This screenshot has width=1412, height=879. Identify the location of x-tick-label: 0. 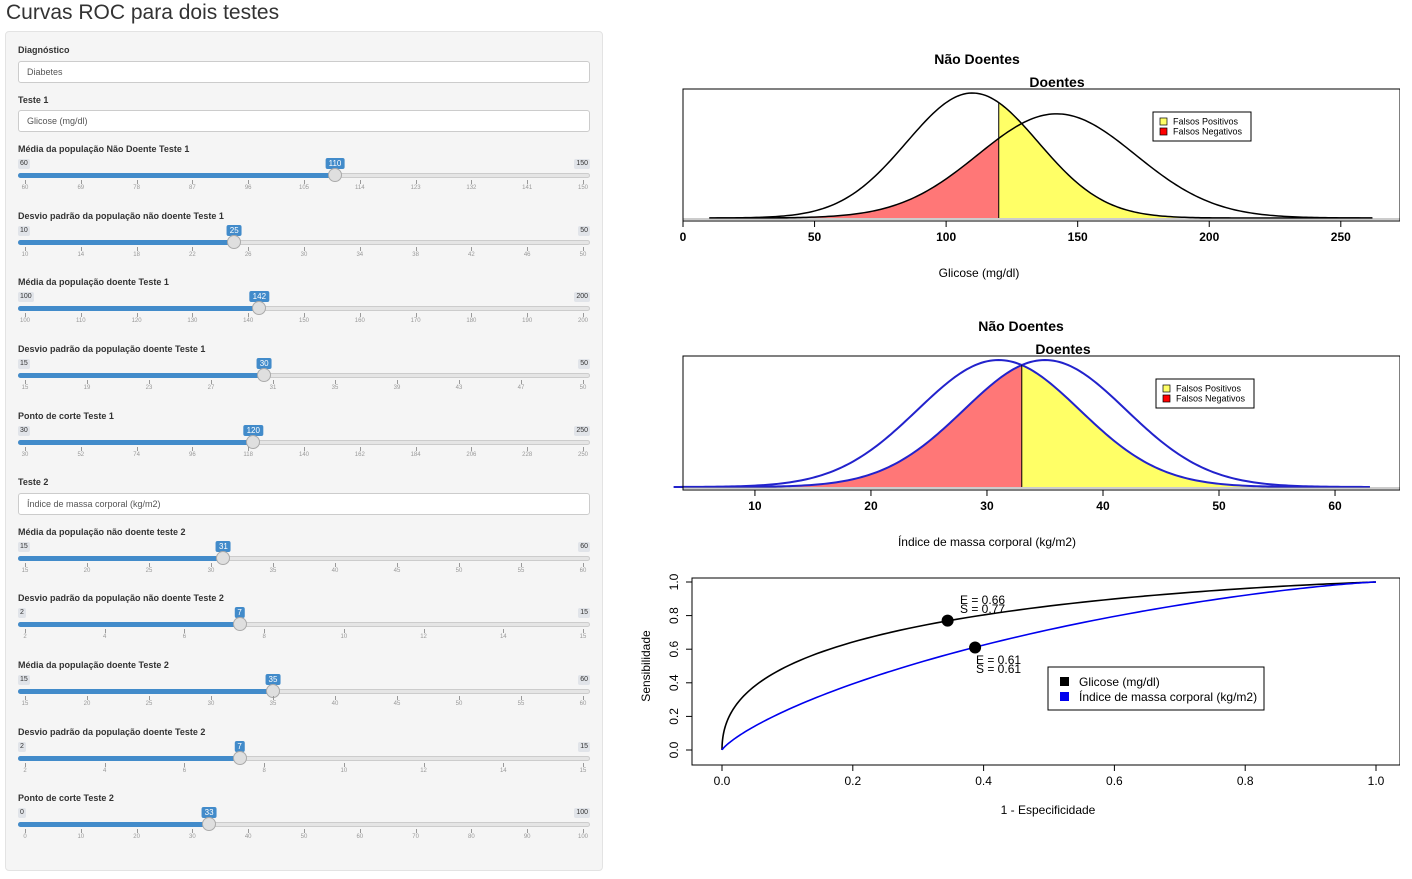
(683, 237).